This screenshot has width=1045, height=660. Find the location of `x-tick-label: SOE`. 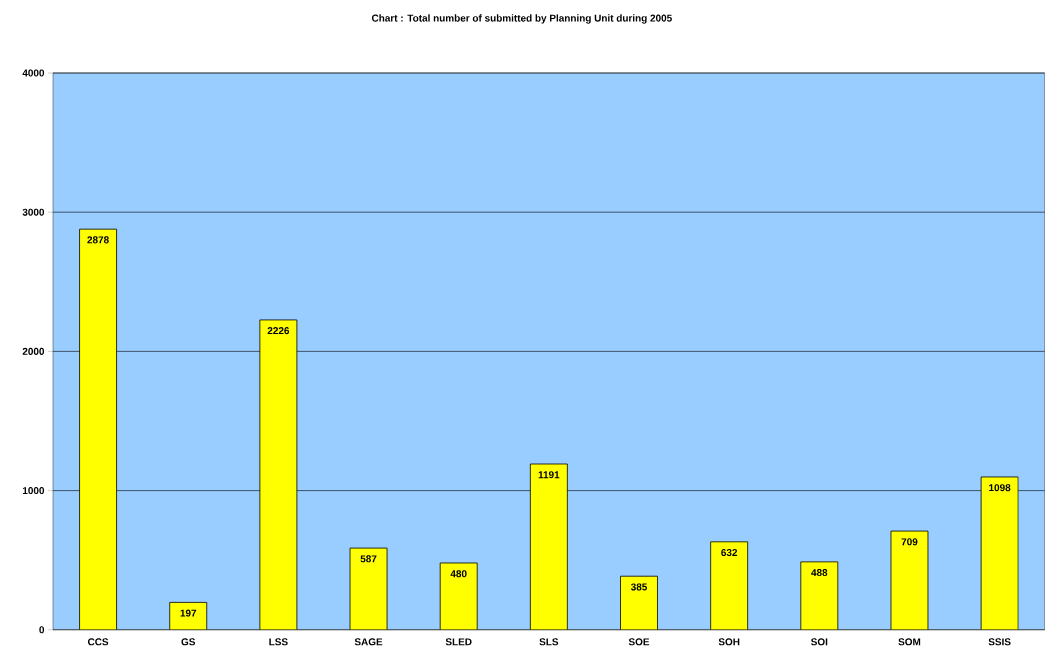

x-tick-label: SOE is located at coordinates (639, 642).